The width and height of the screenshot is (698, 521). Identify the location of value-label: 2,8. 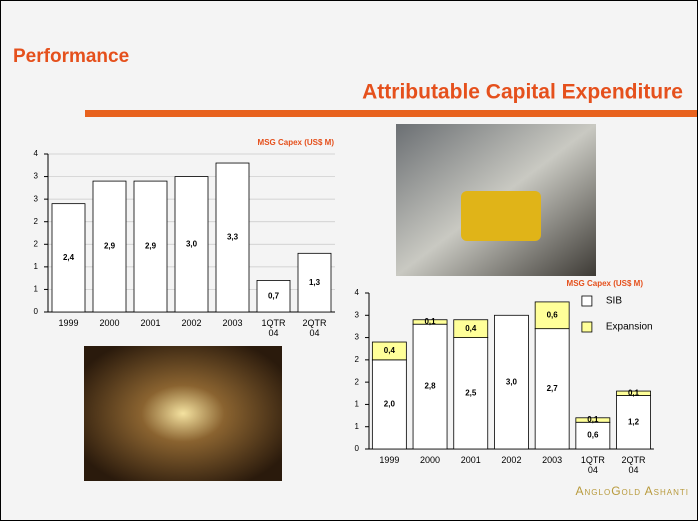
(430, 386).